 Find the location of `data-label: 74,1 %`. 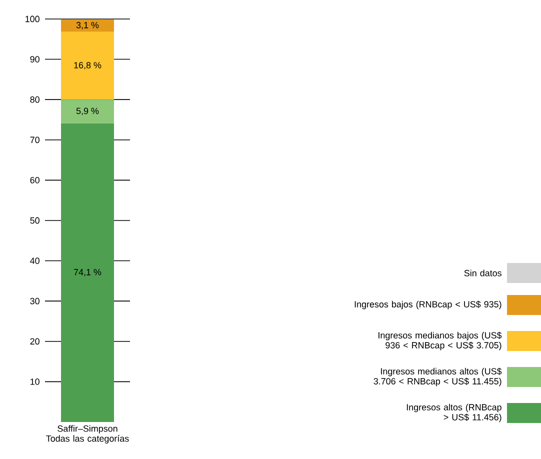

data-label: 74,1 % is located at coordinates (88, 272).